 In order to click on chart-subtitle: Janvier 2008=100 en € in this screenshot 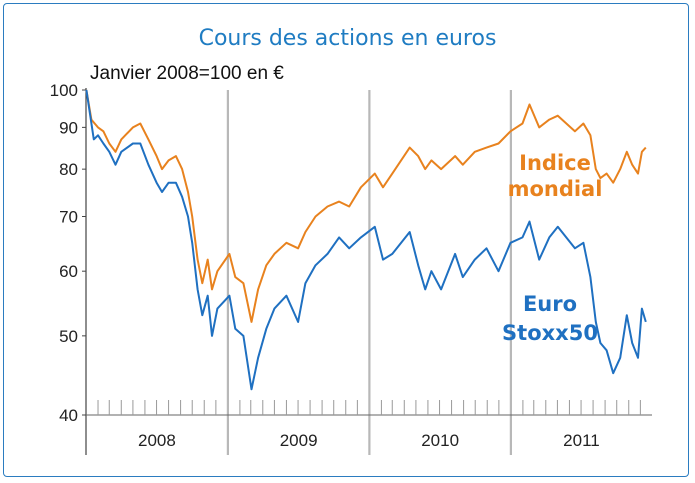, I will do `click(187, 73)`.